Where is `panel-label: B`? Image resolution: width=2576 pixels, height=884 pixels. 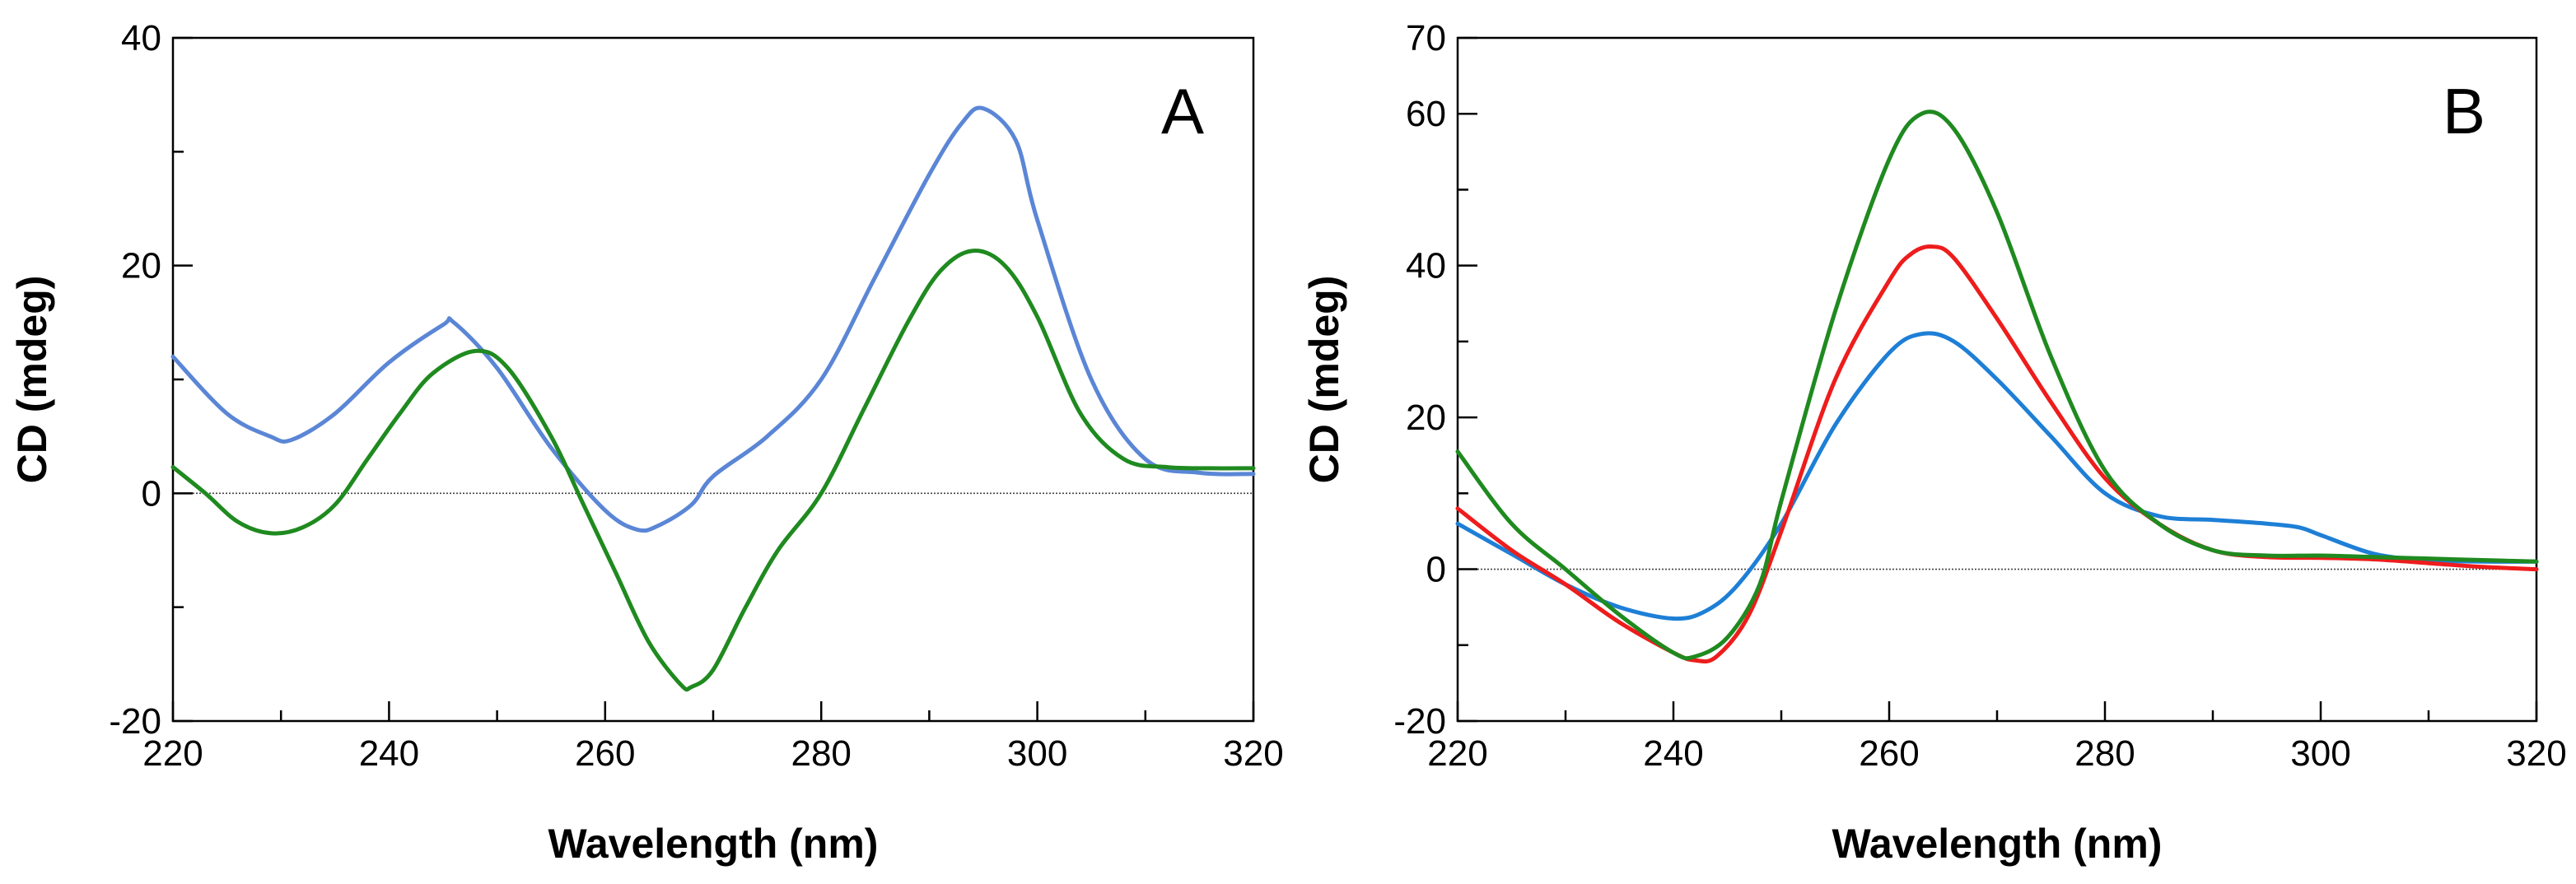
panel-label: B is located at coordinates (2464, 111).